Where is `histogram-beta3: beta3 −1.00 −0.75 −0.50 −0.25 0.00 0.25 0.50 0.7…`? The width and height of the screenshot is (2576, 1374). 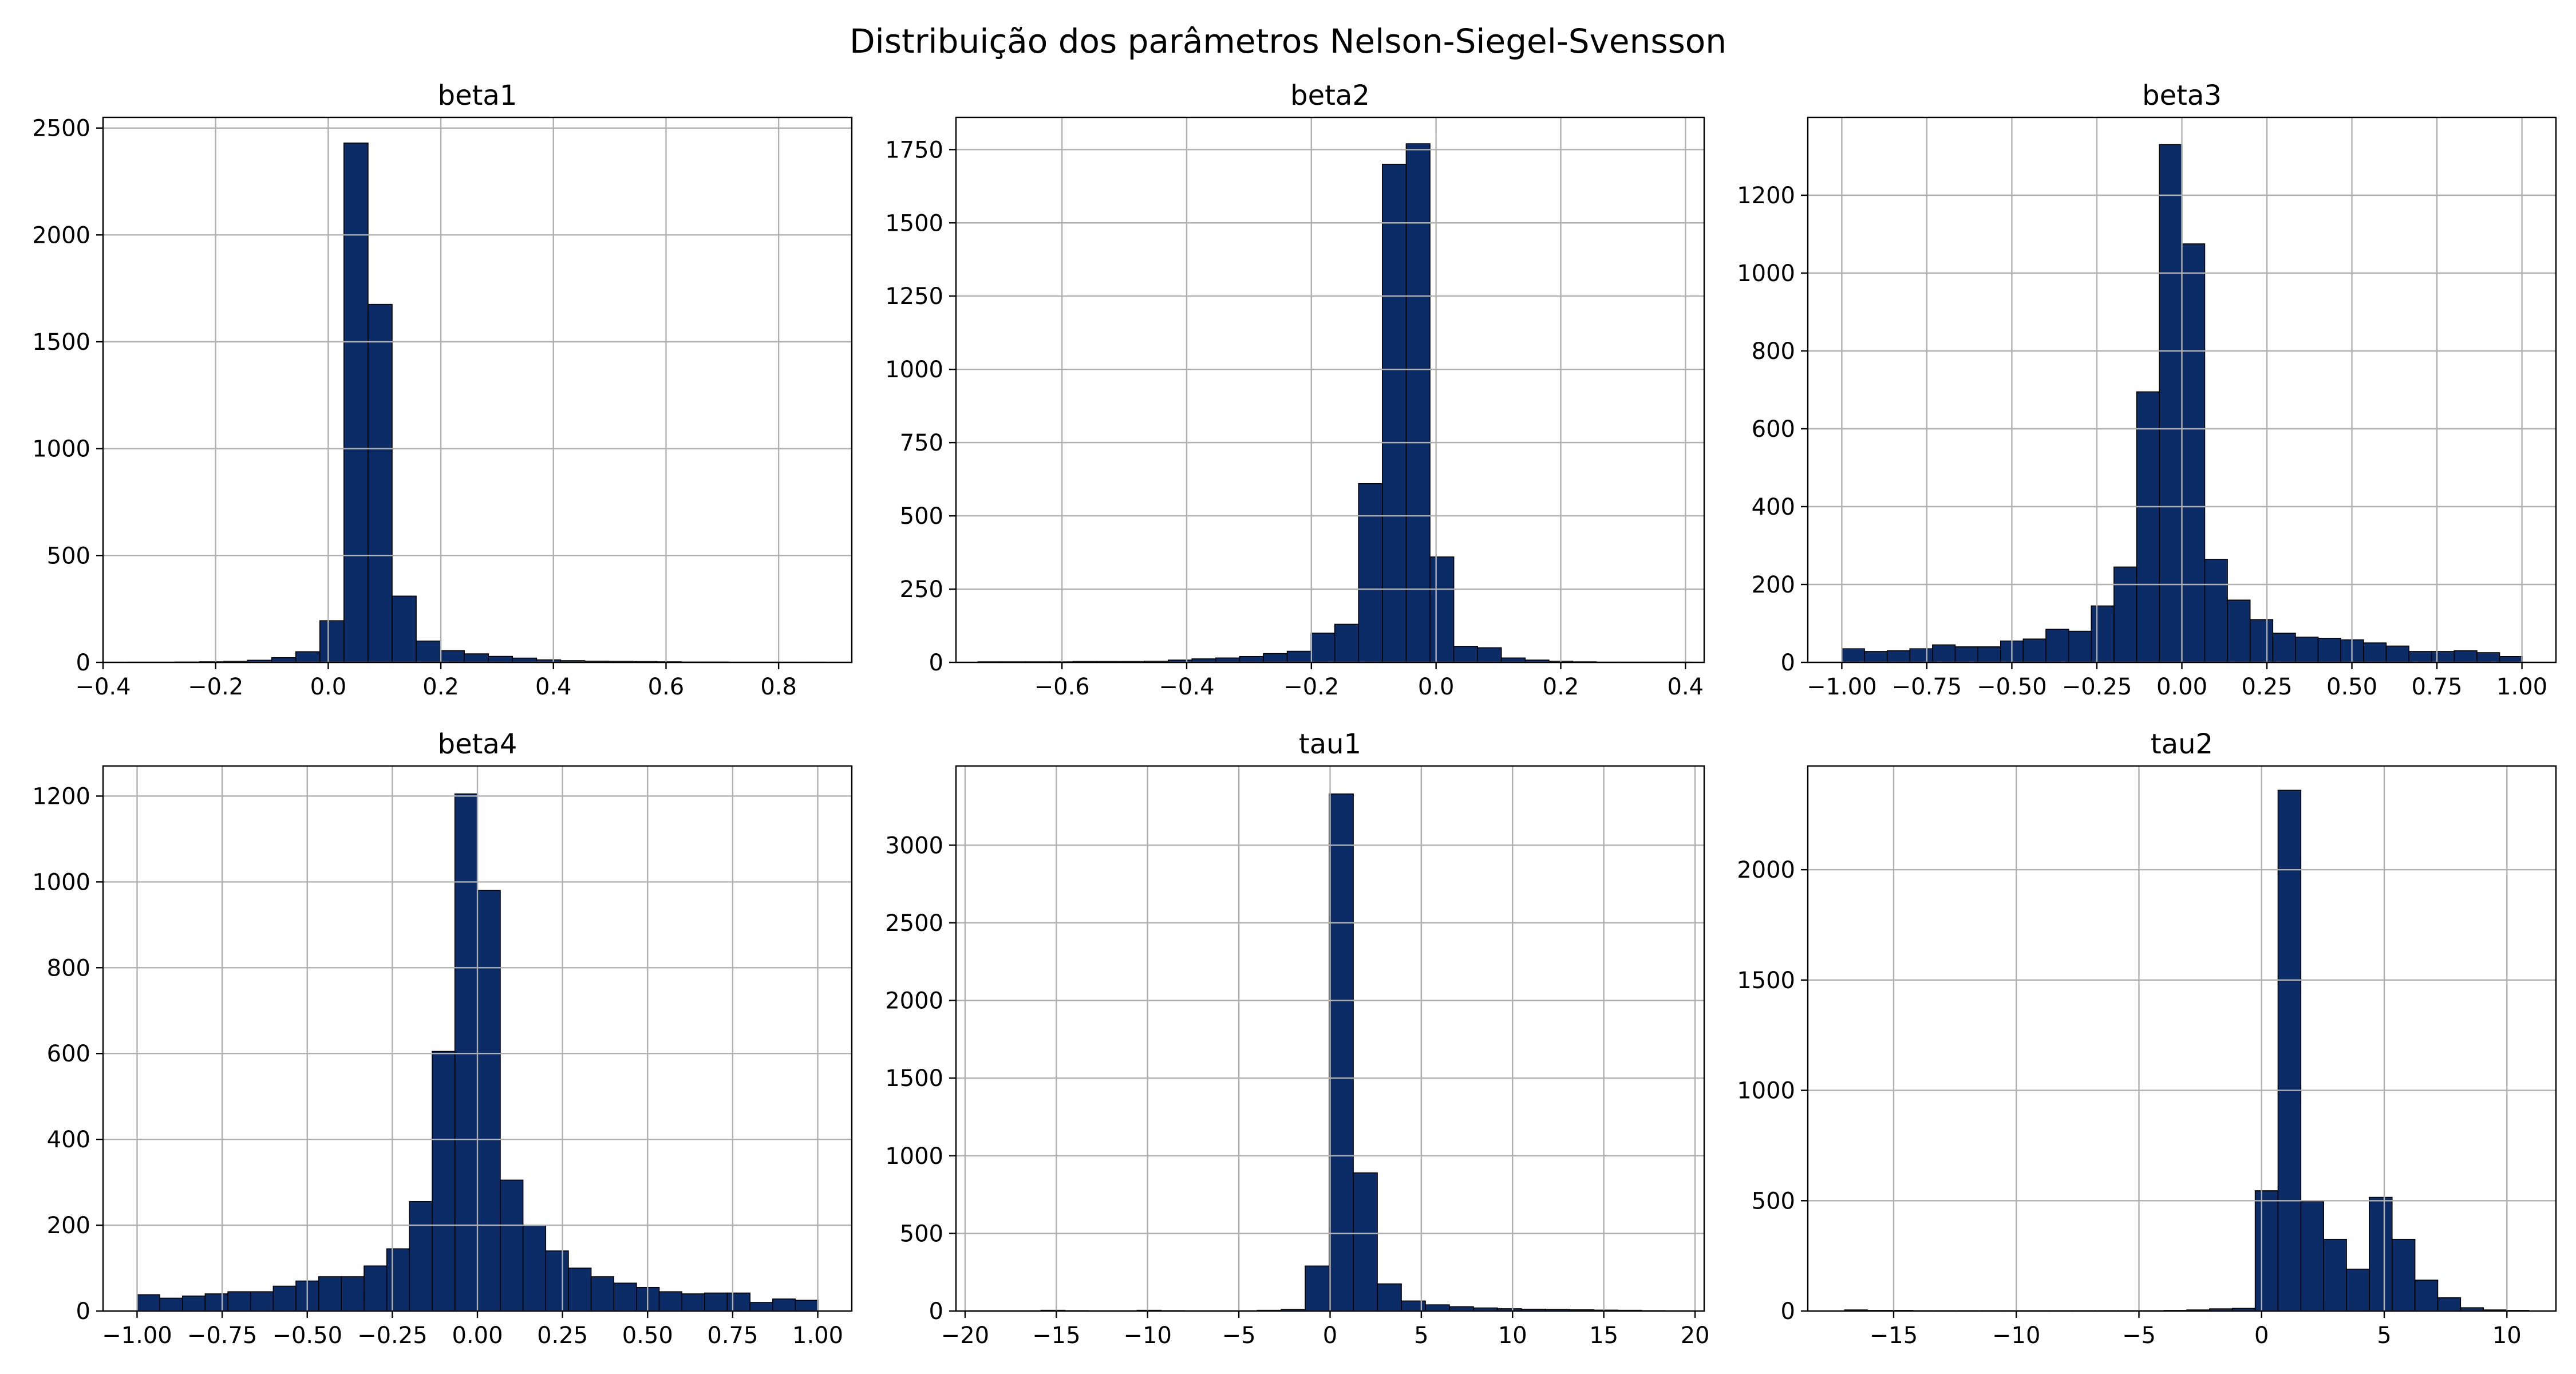 histogram-beta3: beta3 −1.00 −0.75 −0.50 −0.25 0.00 0.25 0.50 0.7… is located at coordinates (2147, 390).